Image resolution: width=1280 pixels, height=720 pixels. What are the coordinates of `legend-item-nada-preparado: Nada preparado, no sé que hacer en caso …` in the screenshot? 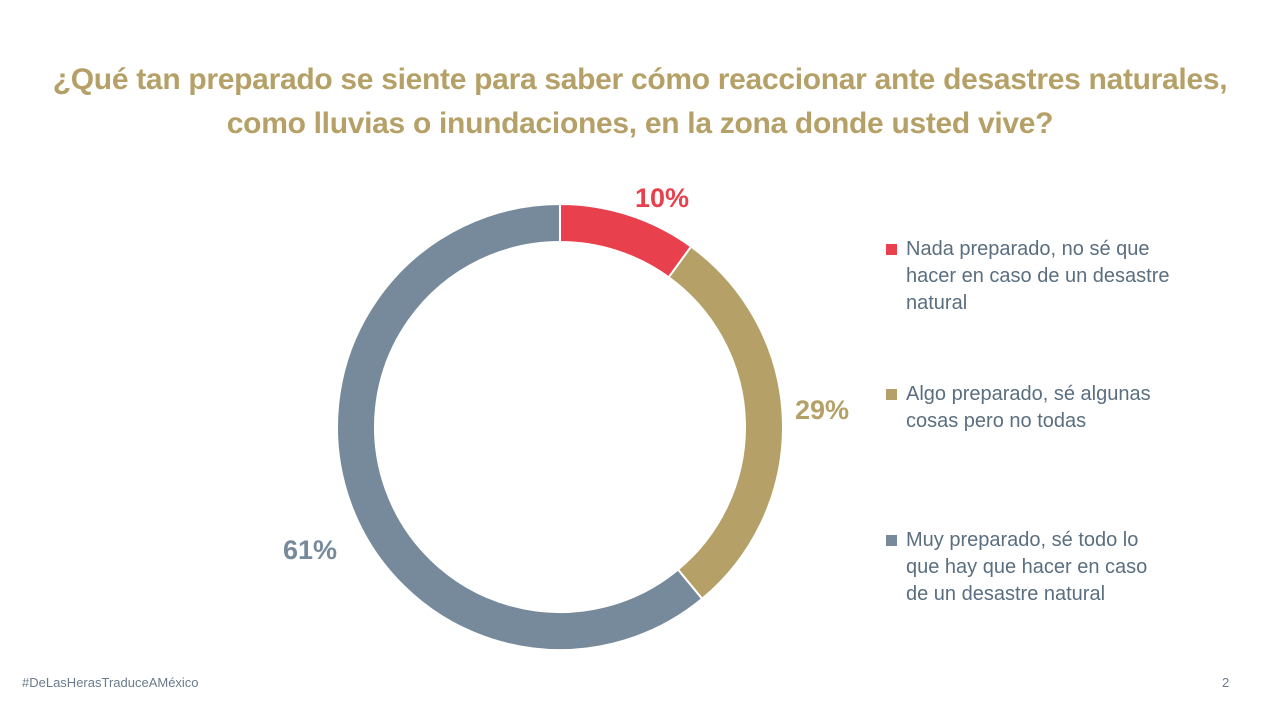 It's located at (1028, 276).